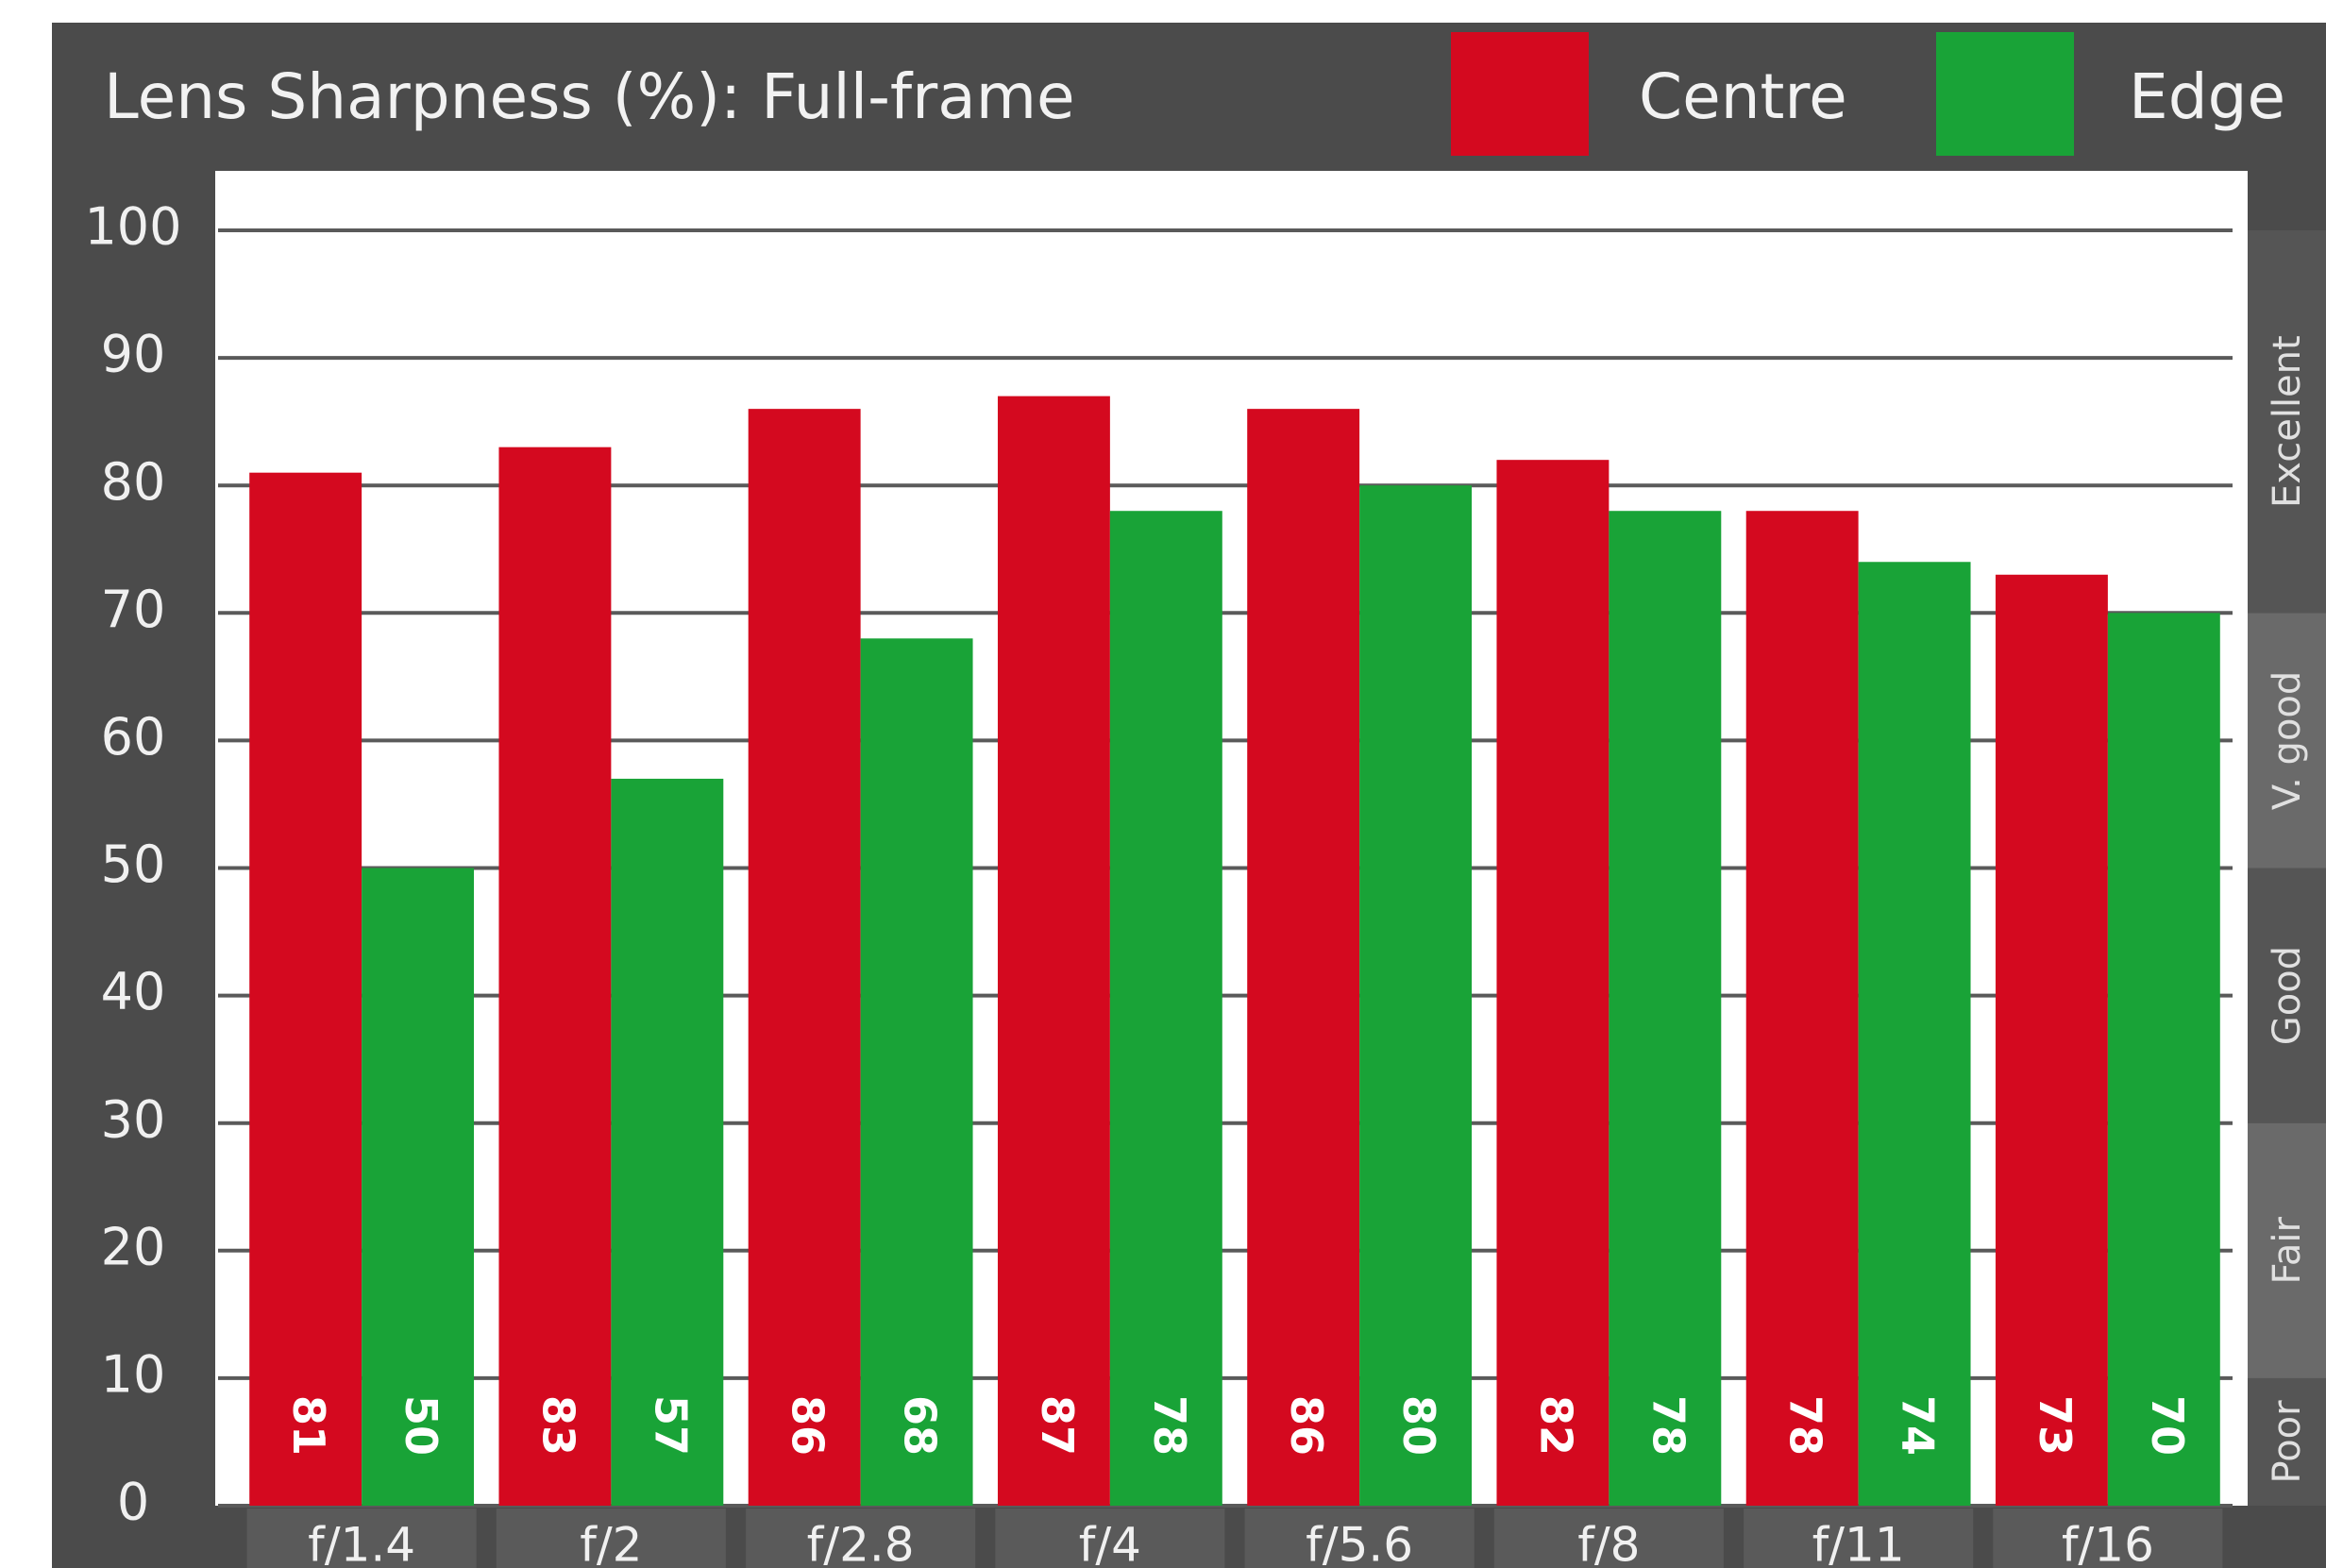  What do you see at coordinates (132, 227) in the screenshot?
I see `y-tick-label: 100` at bounding box center [132, 227].